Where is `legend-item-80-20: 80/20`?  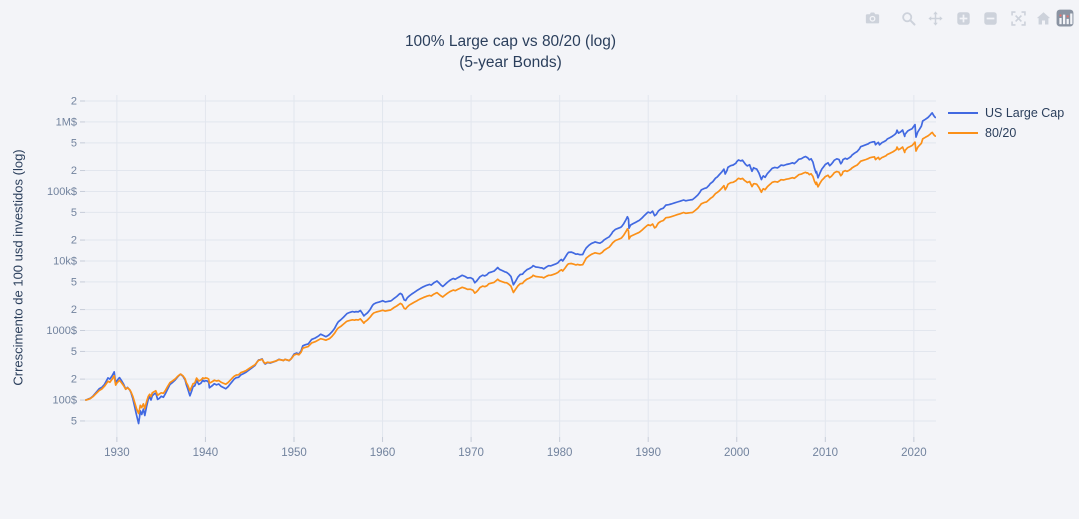
legend-item-80-20: 80/20 is located at coordinates (1006, 133).